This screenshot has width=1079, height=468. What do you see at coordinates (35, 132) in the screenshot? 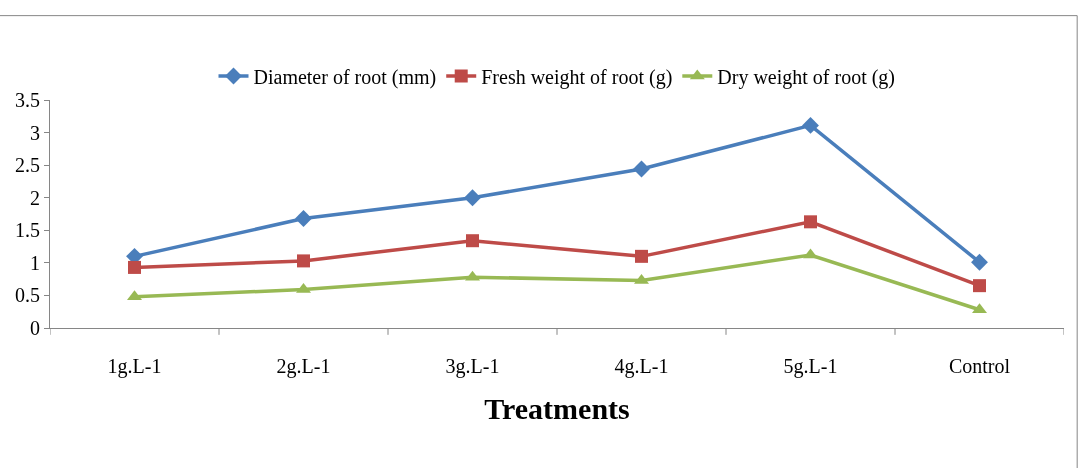
I see `y-tick-label: 3` at bounding box center [35, 132].